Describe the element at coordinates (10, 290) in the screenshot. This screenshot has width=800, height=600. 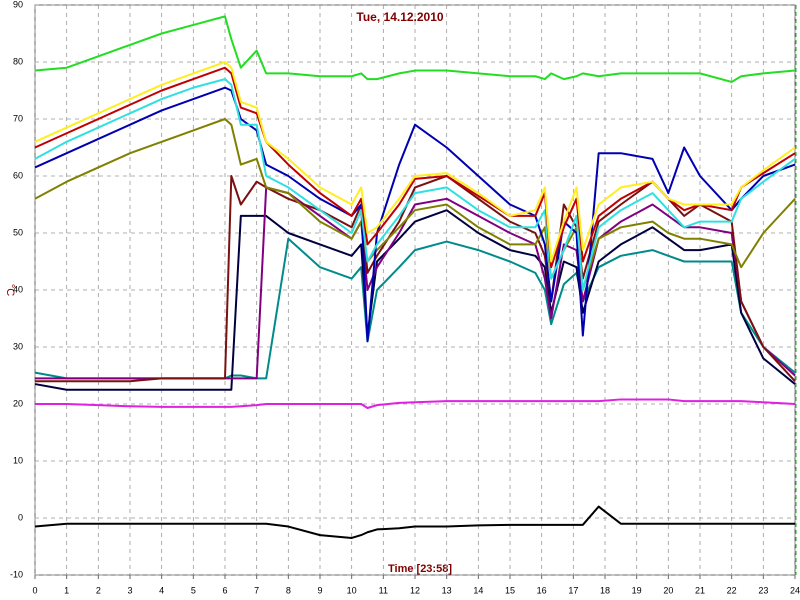
I see `y-axis-label: °C` at that location.